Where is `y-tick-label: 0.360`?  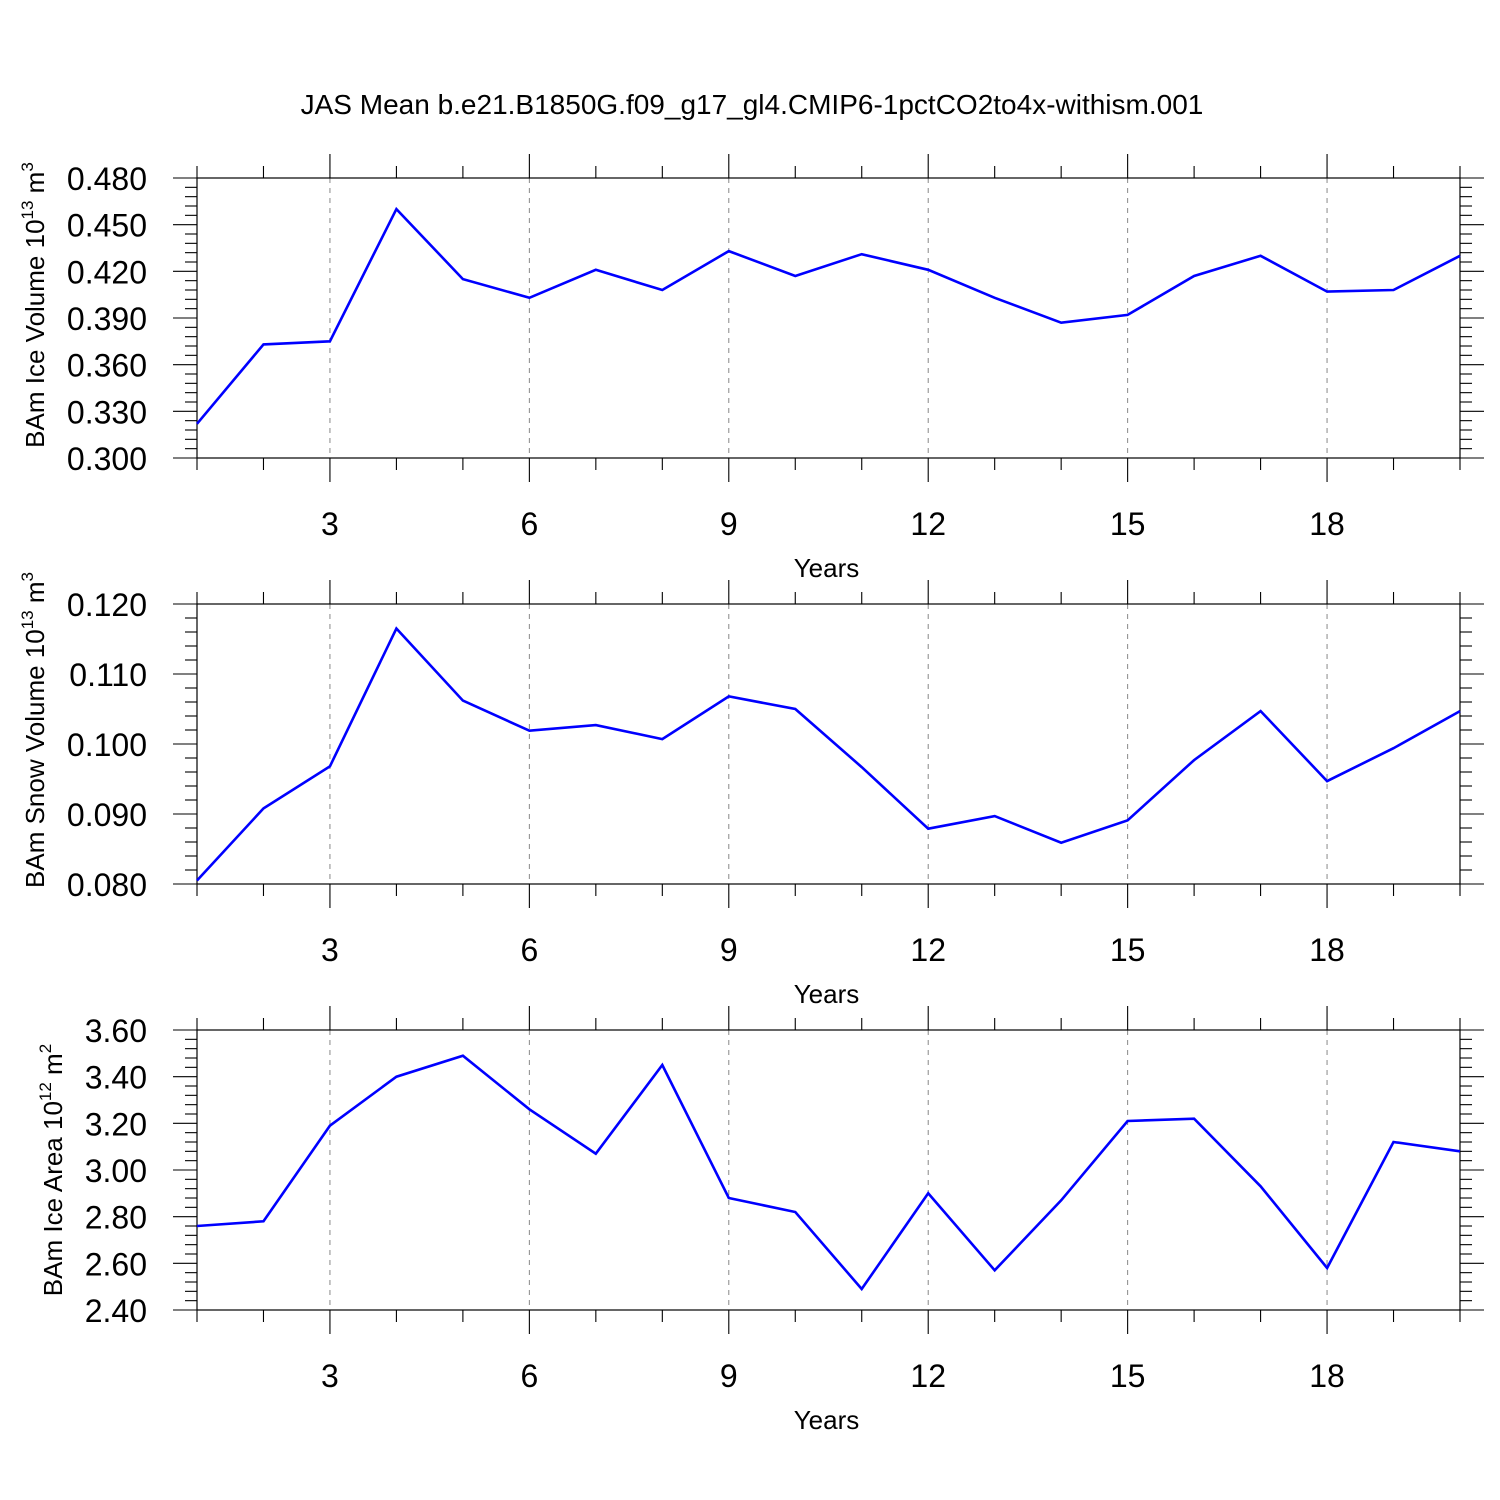 y-tick-label: 0.360 is located at coordinates (107, 366).